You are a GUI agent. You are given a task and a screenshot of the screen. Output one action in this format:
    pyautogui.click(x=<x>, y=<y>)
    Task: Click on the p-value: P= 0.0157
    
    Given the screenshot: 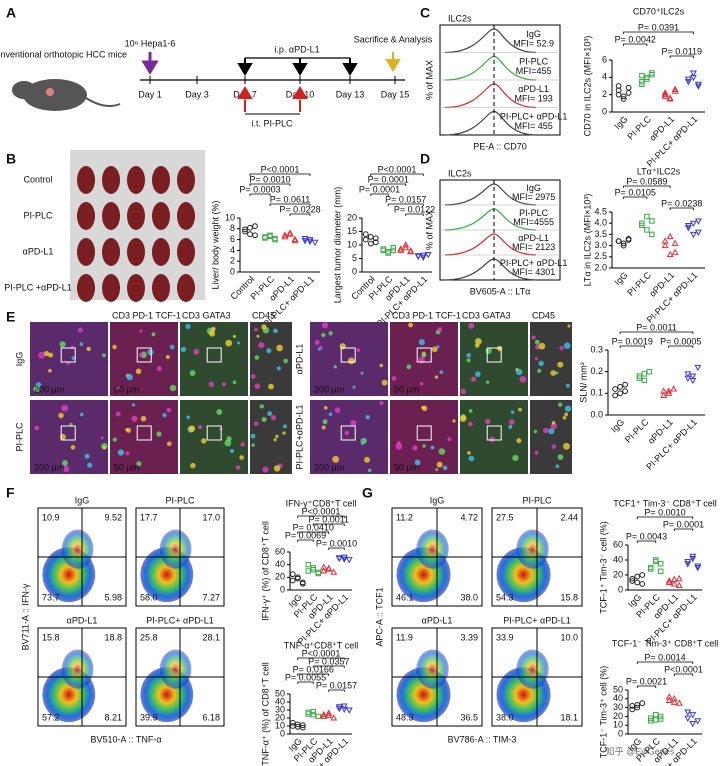 What is the action you would take?
    pyautogui.click(x=405, y=199)
    